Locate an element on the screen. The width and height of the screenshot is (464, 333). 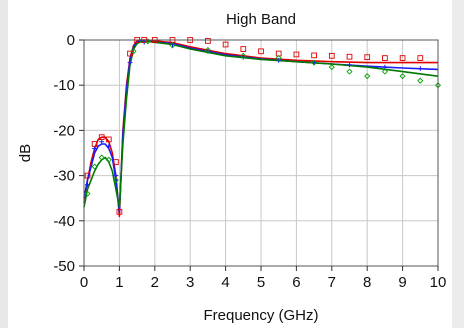
x-tick-label-5: 5 is located at coordinates (261, 282).